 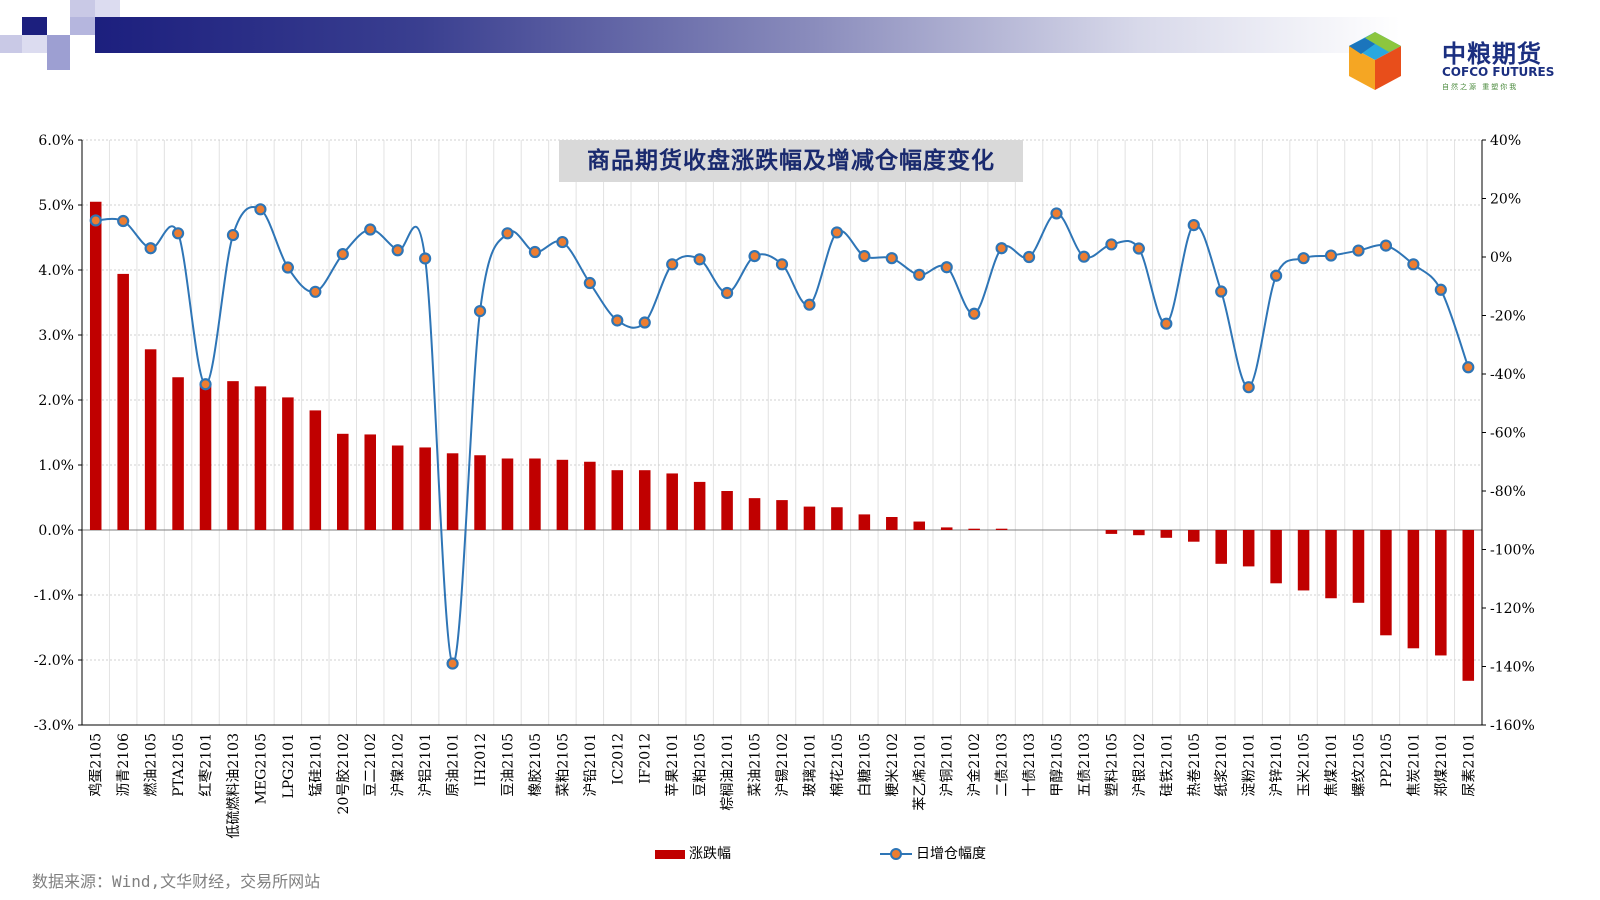 What do you see at coordinates (1001, 529) in the screenshot?
I see `bar-二债2103` at bounding box center [1001, 529].